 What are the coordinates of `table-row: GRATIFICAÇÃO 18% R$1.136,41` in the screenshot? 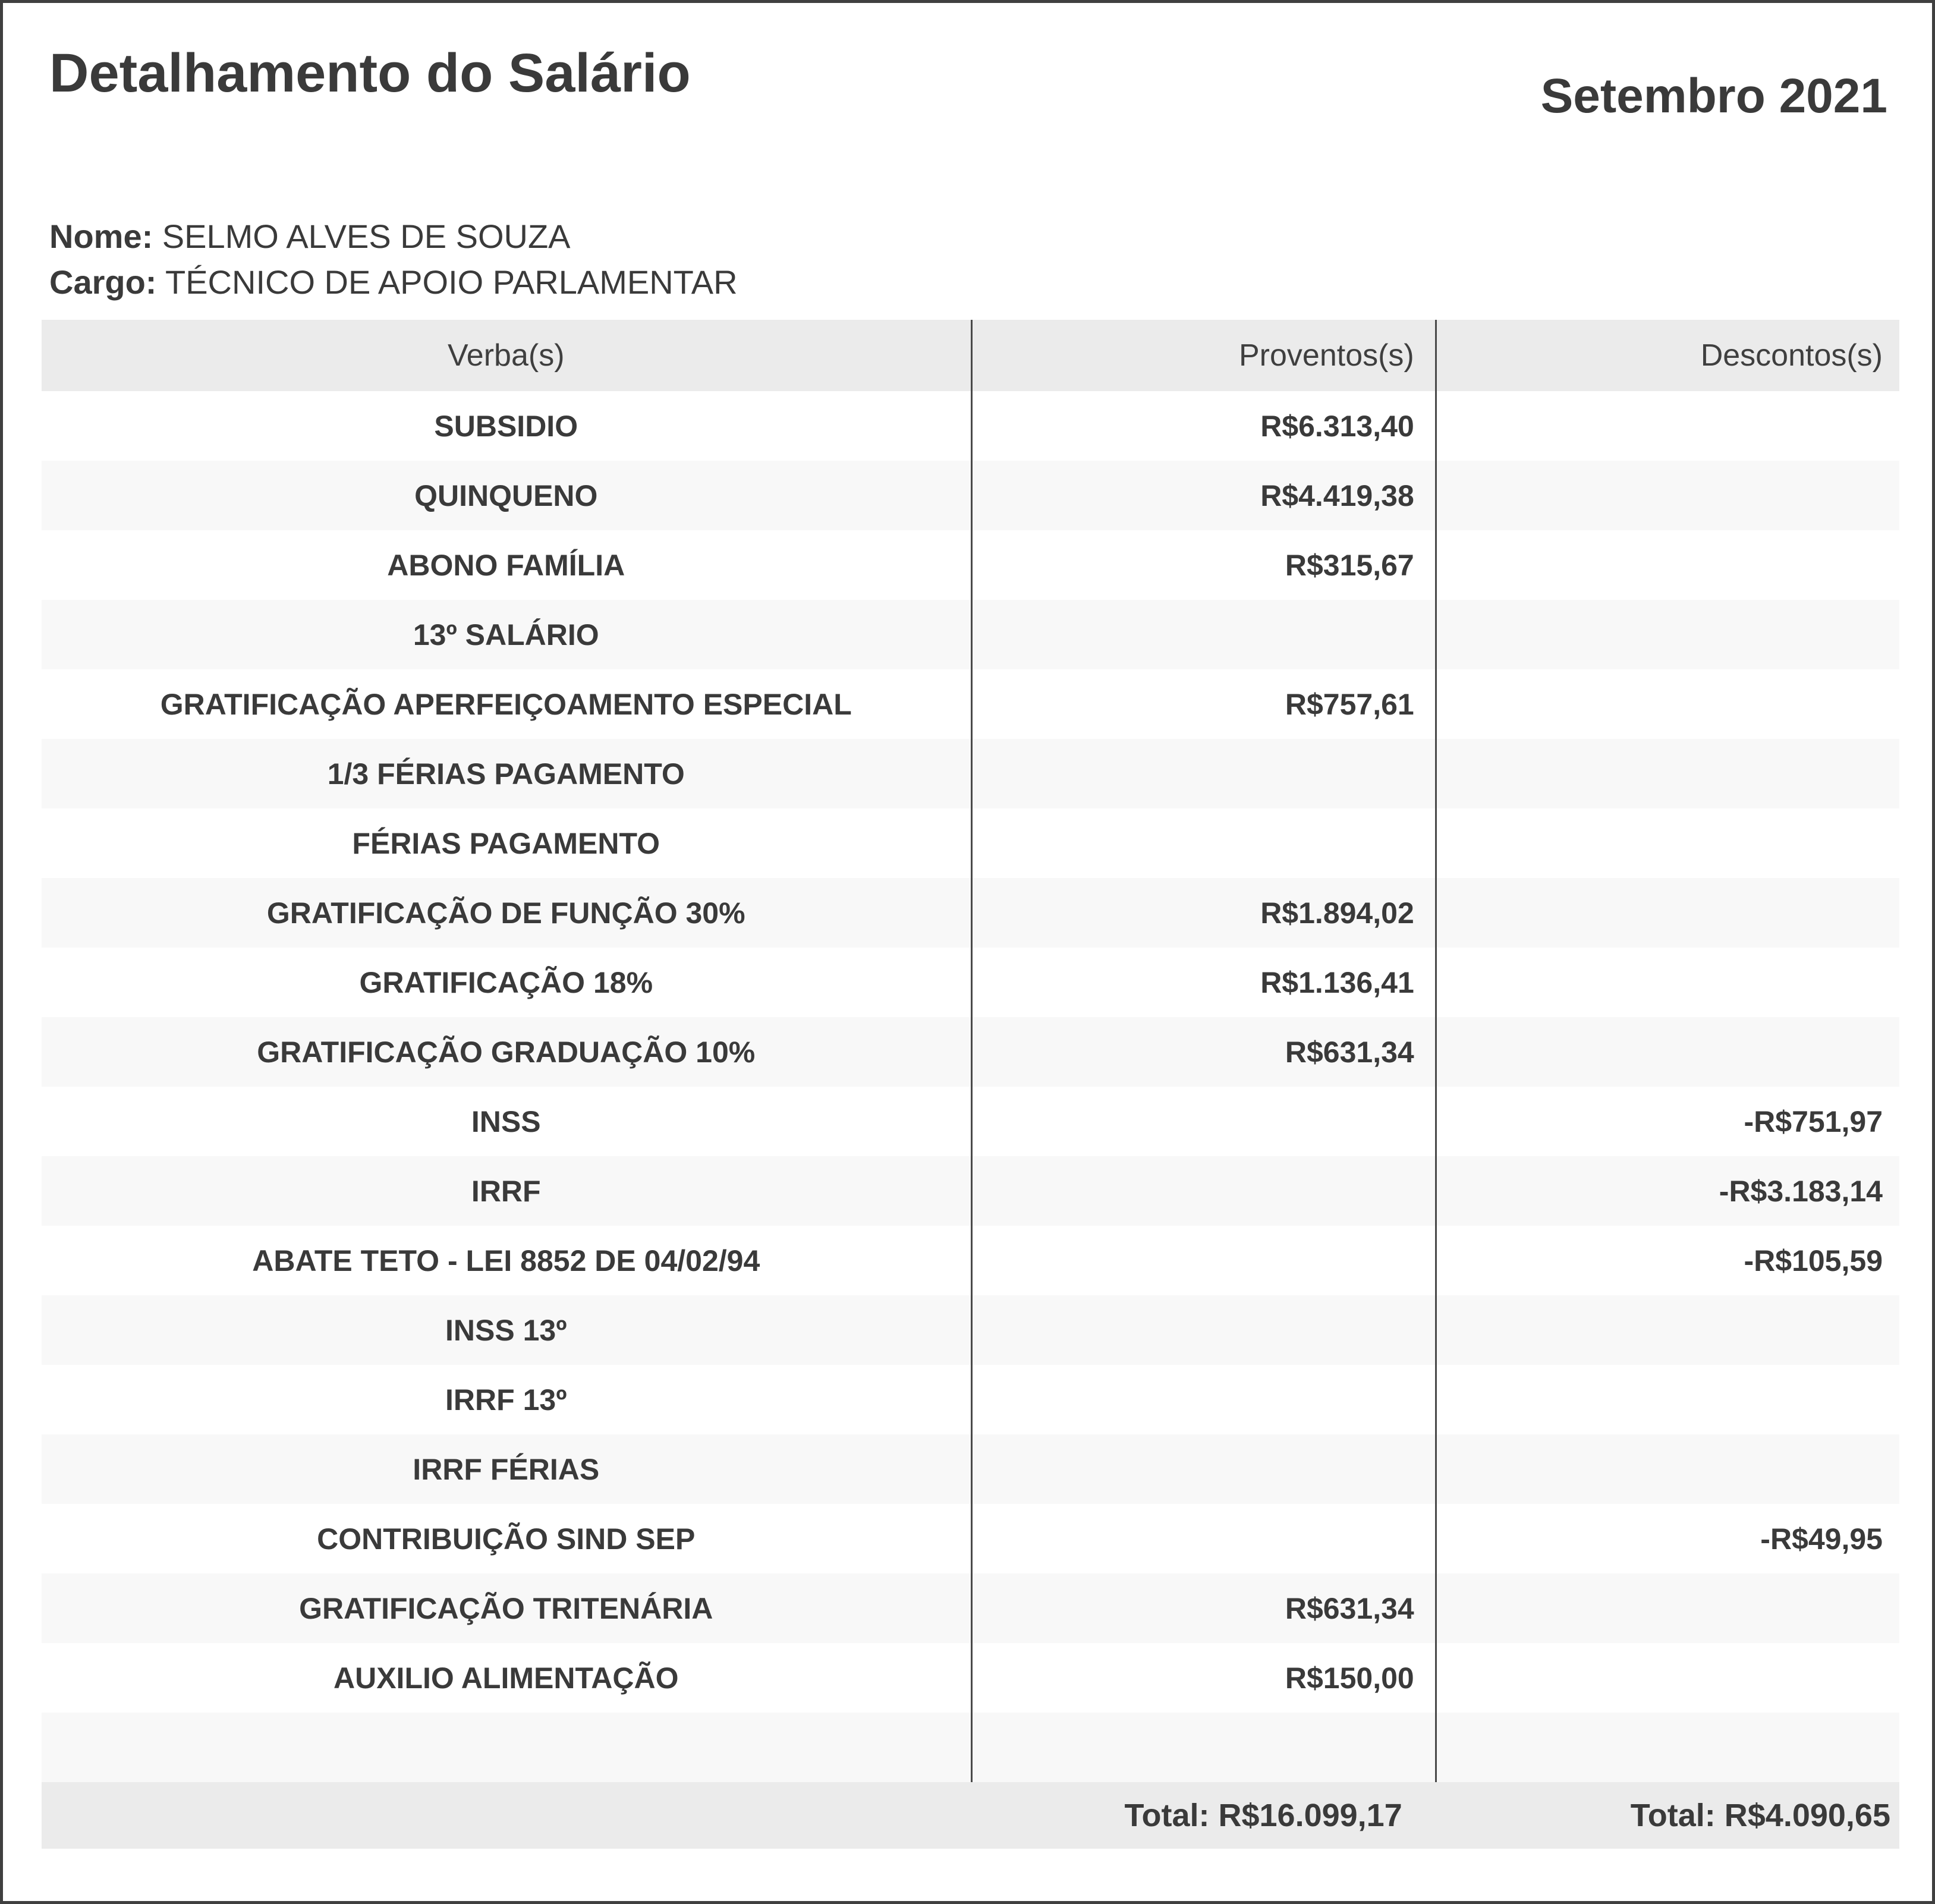 It's located at (970, 982).